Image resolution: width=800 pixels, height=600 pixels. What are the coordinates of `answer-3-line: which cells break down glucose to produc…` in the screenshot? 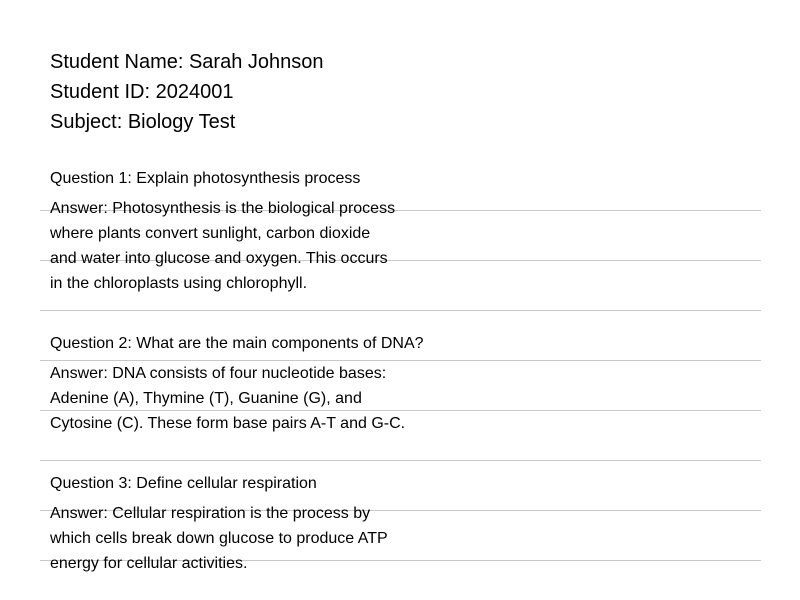 It's located at (219, 538).